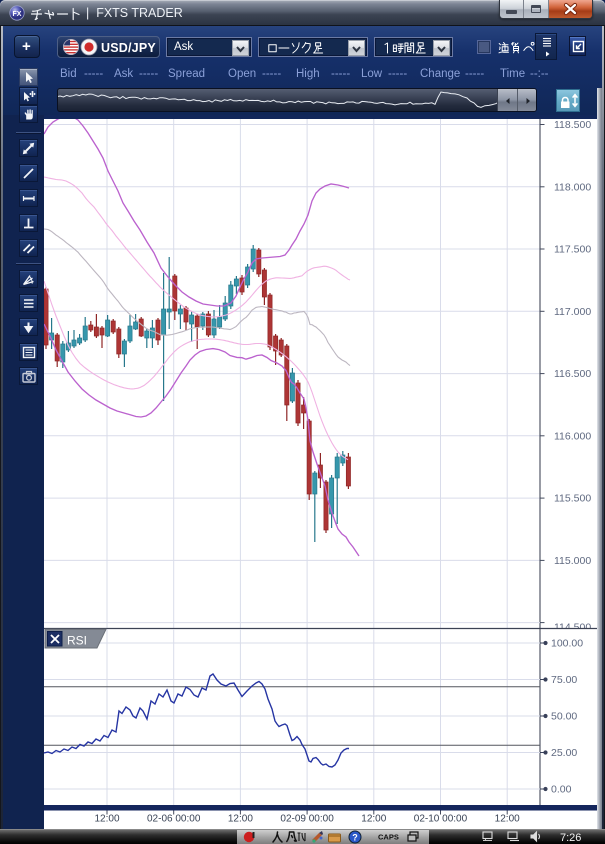 The width and height of the screenshot is (605, 844). Describe the element at coordinates (307, 819) in the screenshot. I see `svg-text: 02-09 00:00` at that location.